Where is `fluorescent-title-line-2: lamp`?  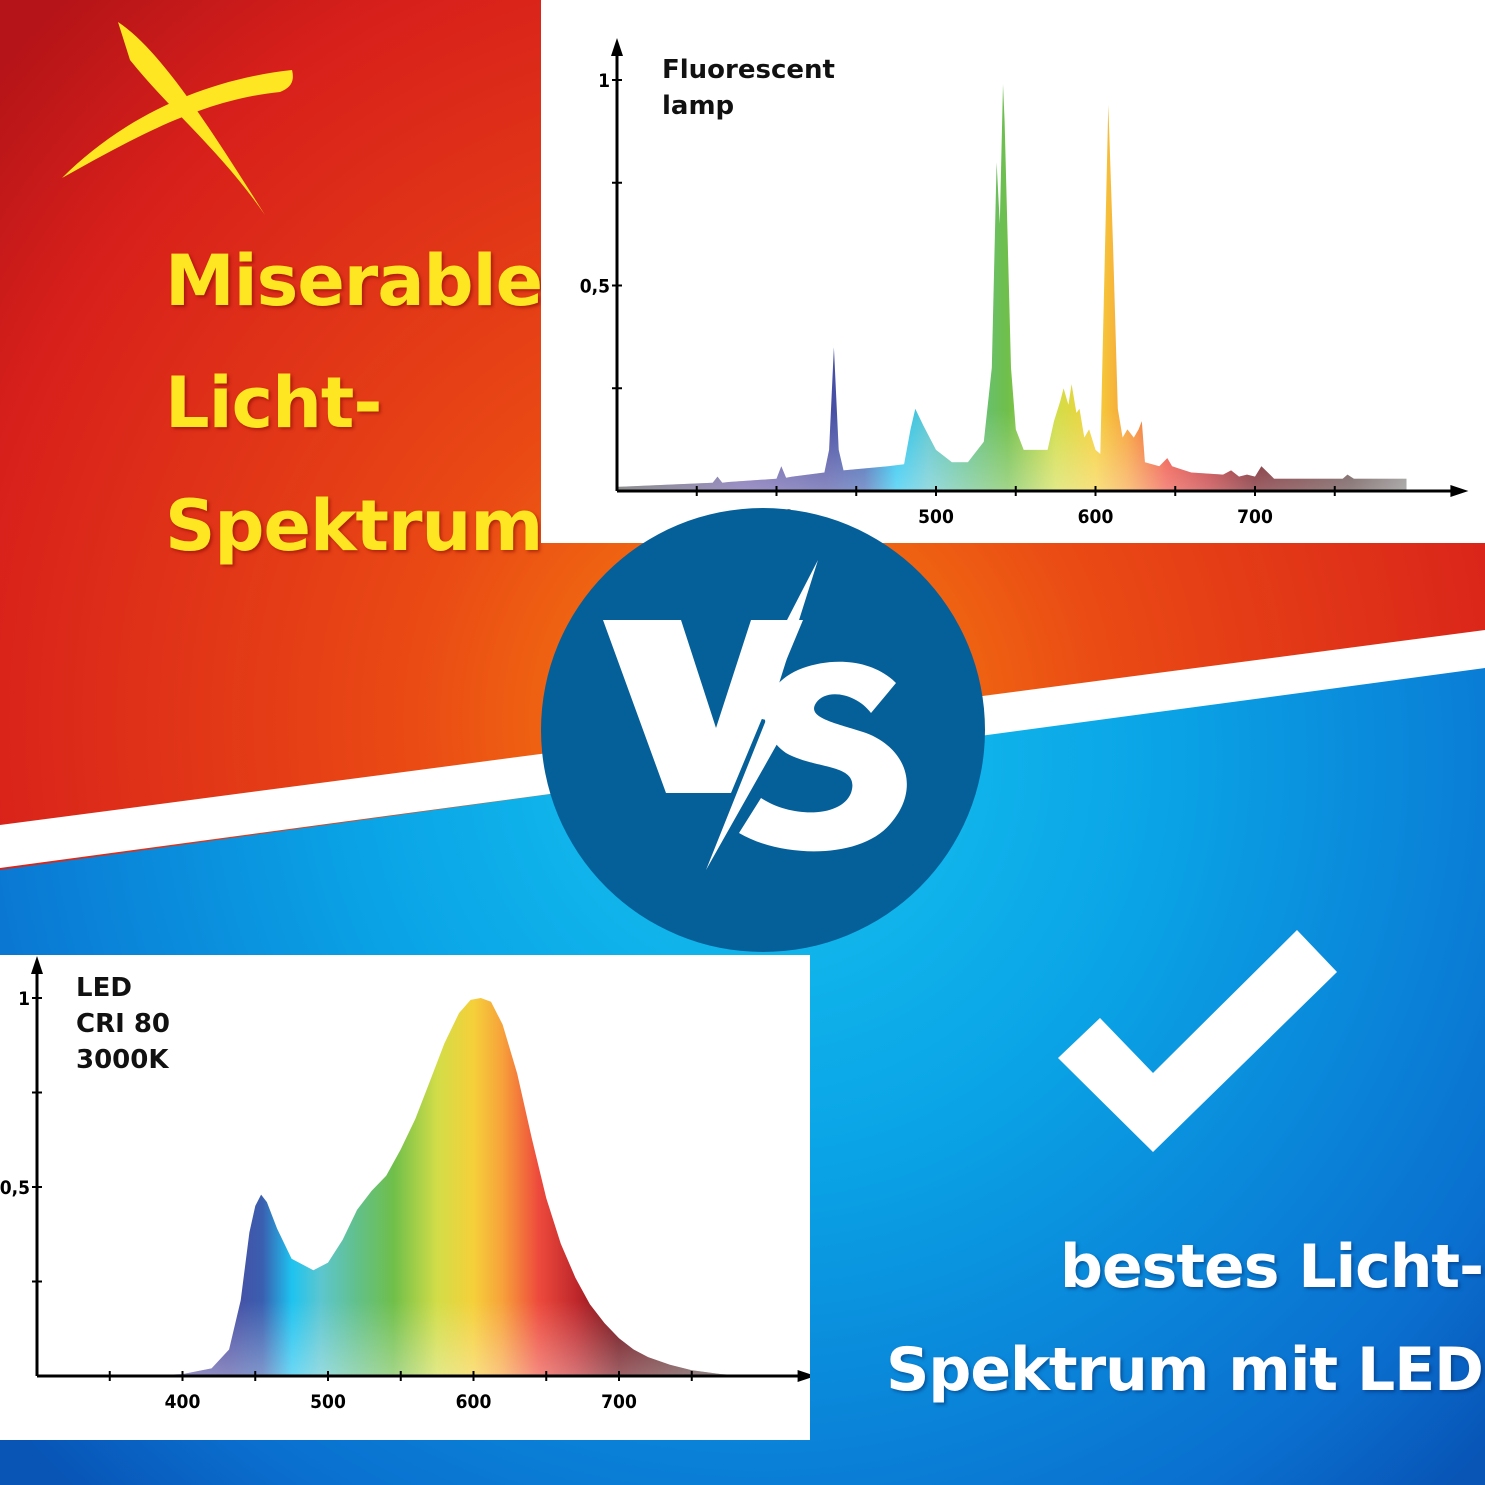
fluorescent-title-line-2: lamp is located at coordinates (698, 106).